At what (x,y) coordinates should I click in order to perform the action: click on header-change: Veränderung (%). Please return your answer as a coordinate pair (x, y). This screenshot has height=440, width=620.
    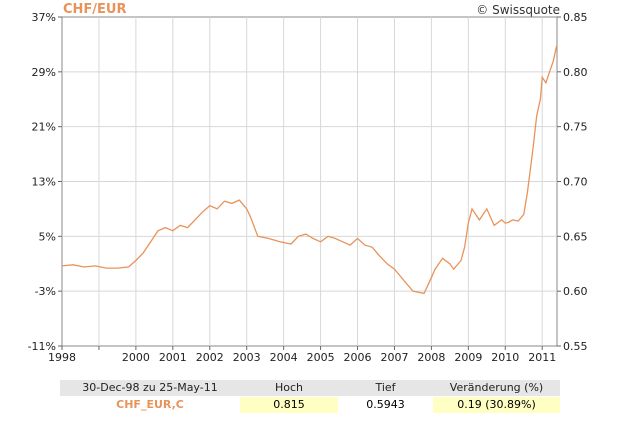
    Looking at the image, I should click on (496, 387).